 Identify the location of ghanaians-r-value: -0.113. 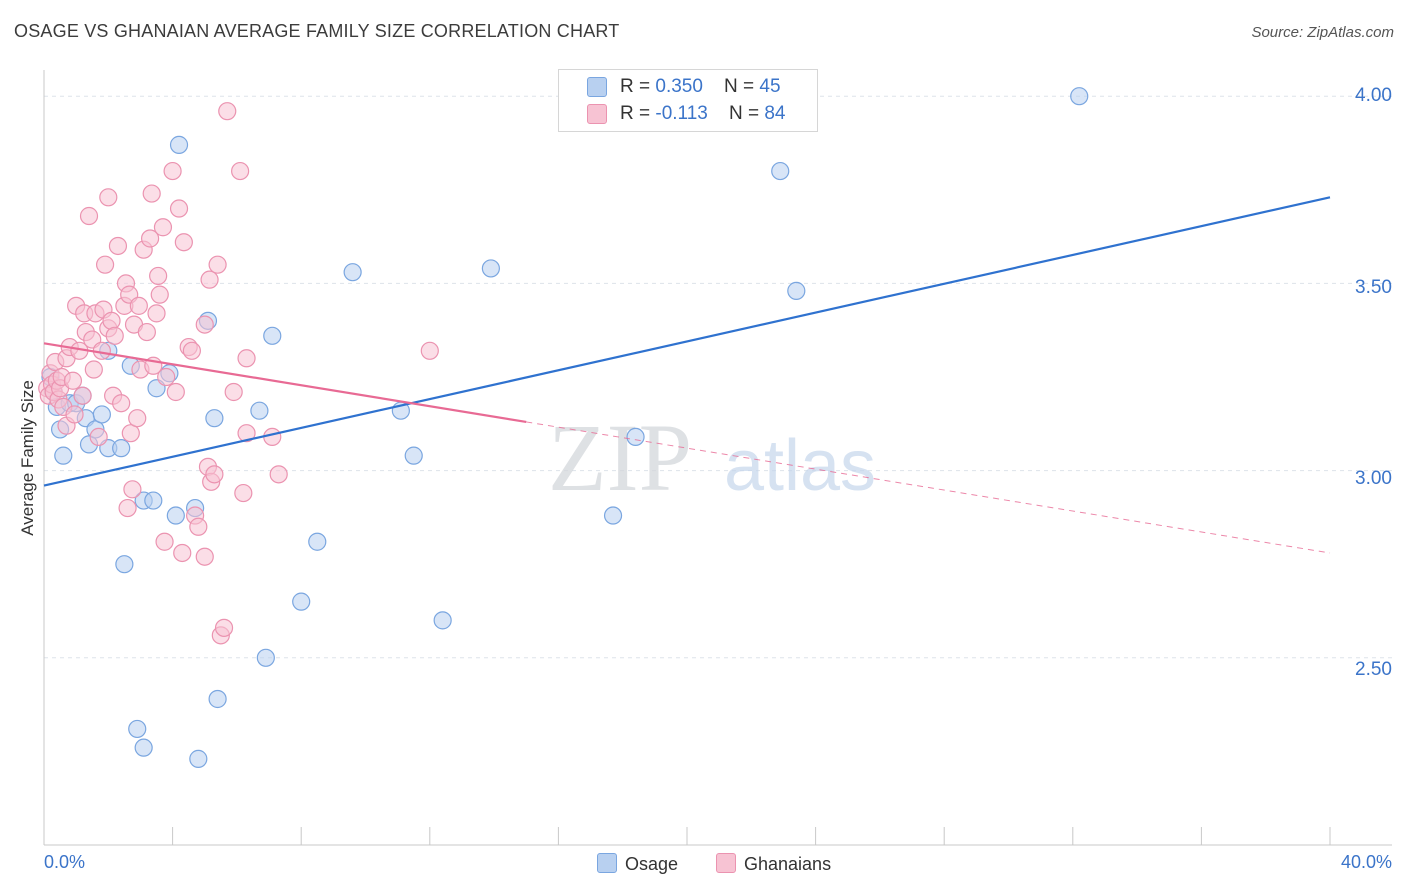
(681, 113).